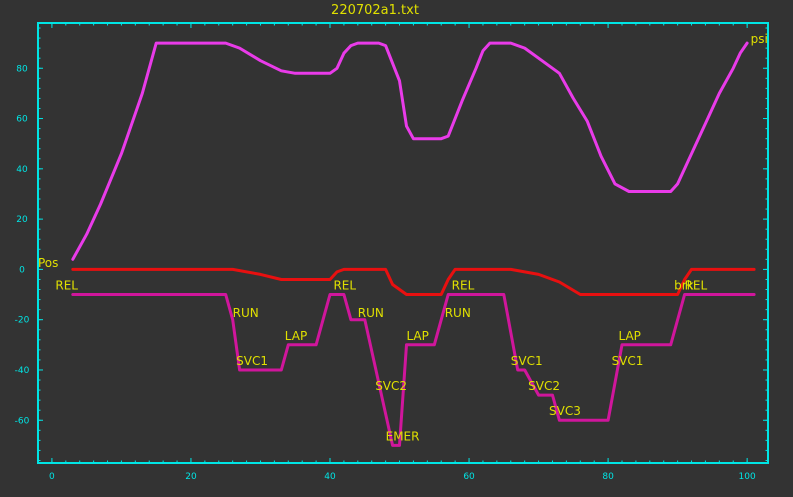  Describe the element at coordinates (22, 69) in the screenshot. I see `y-tick-label: 80` at that location.